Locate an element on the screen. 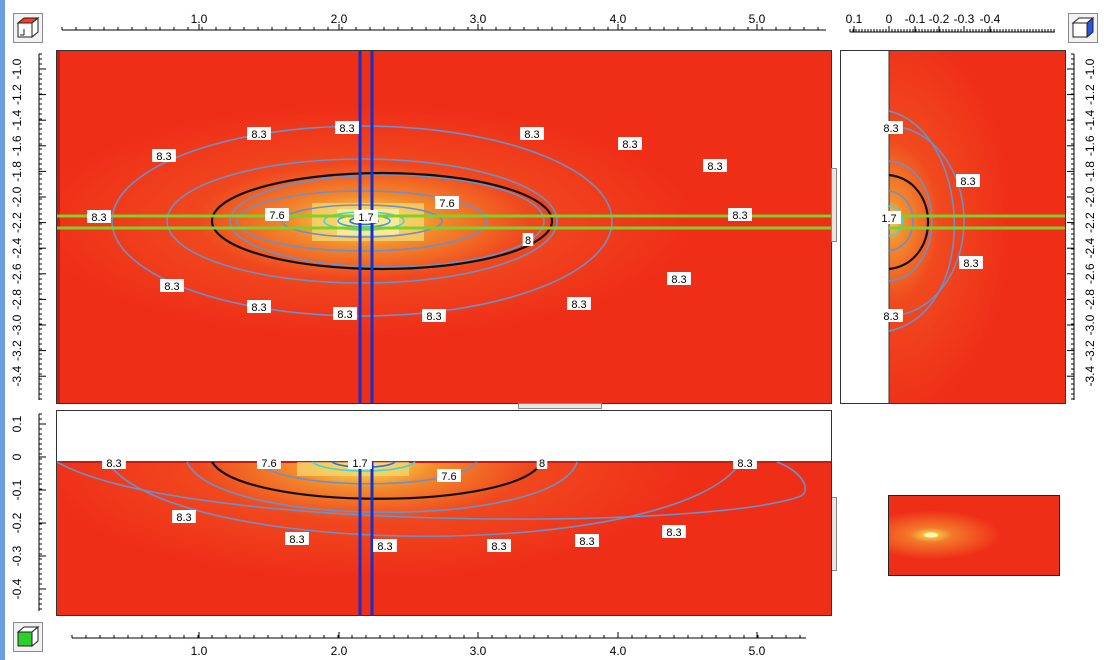 The image size is (1104, 660). top-ruler: 1.0 2.0 3.0 4.0 5.0 is located at coordinates (443, 21).